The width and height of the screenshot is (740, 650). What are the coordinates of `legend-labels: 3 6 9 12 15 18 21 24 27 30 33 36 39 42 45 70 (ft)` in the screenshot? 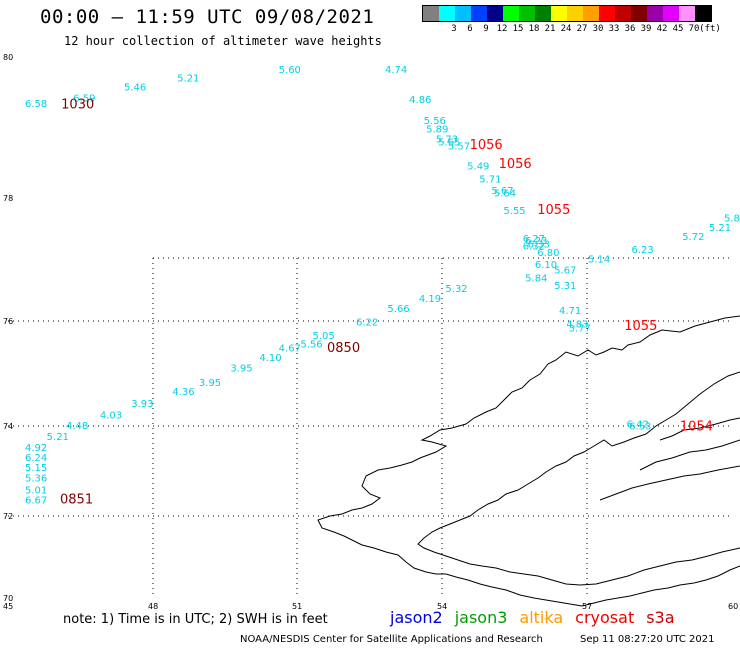 It's located at (571, 29).